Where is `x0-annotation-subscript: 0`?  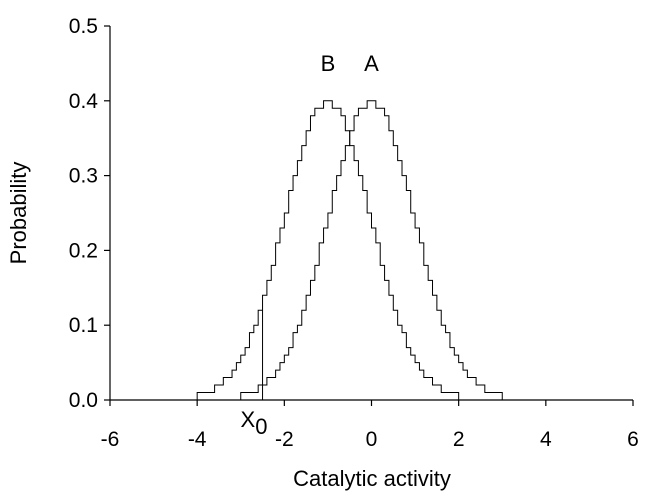
x0-annotation-subscript: 0 is located at coordinates (261, 426).